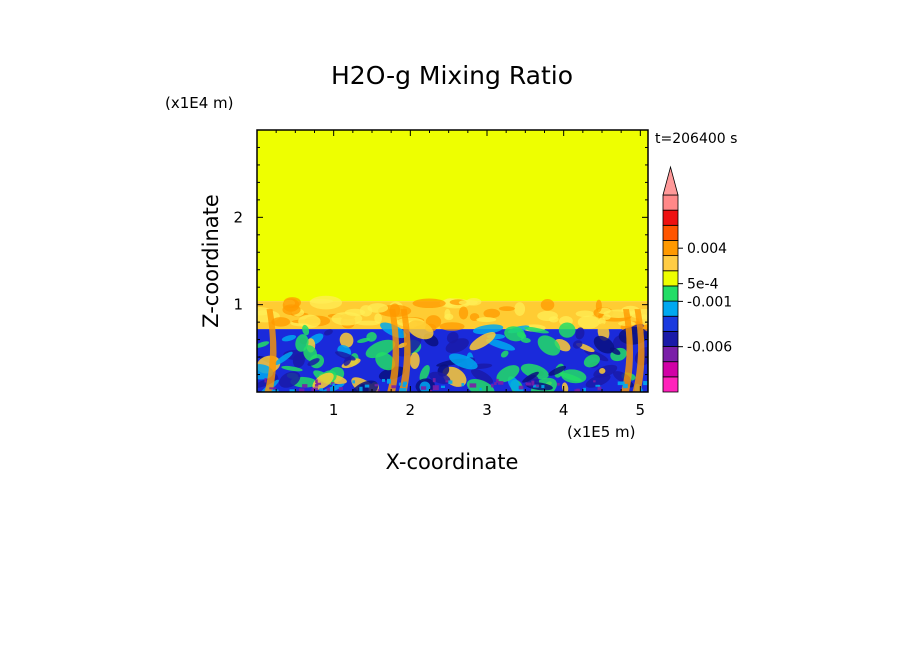 This screenshot has height=654, width=904. I want to click on colorbar-label: 5e-4, so click(703, 285).